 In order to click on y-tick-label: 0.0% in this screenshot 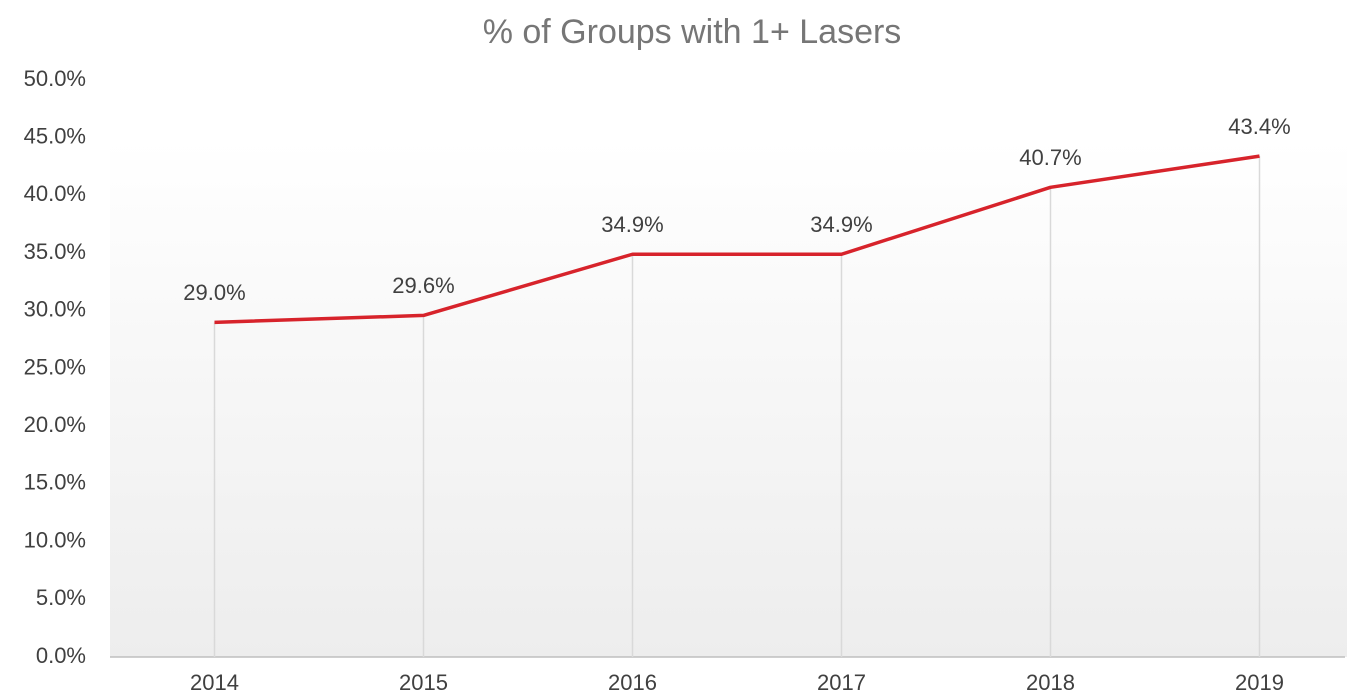, I will do `click(61, 655)`.